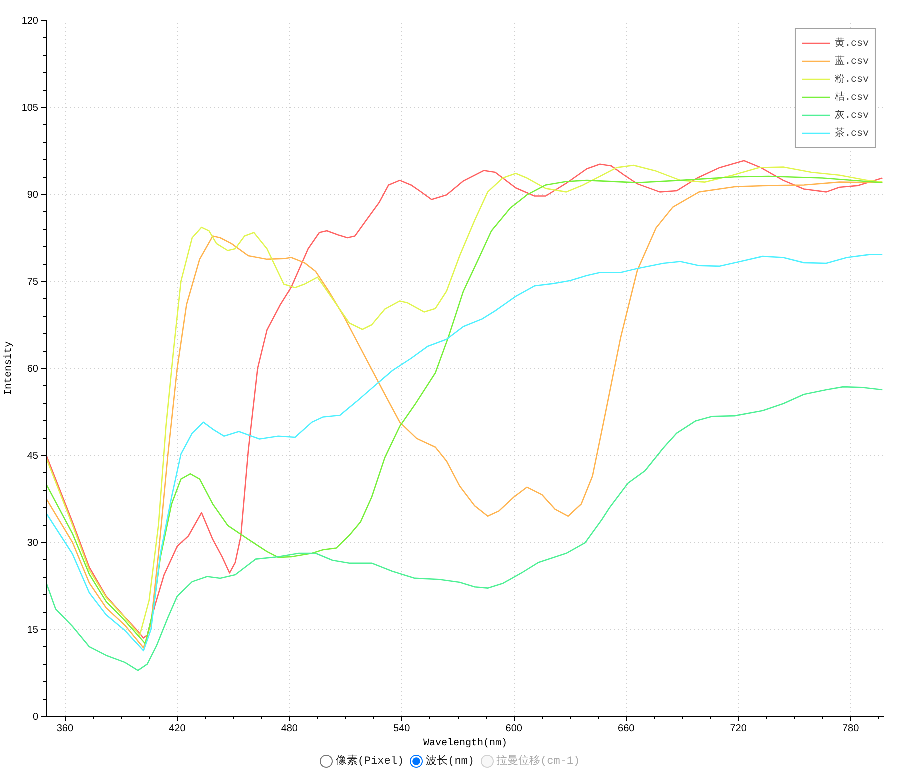  Describe the element at coordinates (739, 729) in the screenshot. I see `x-tick-label: 720` at that location.